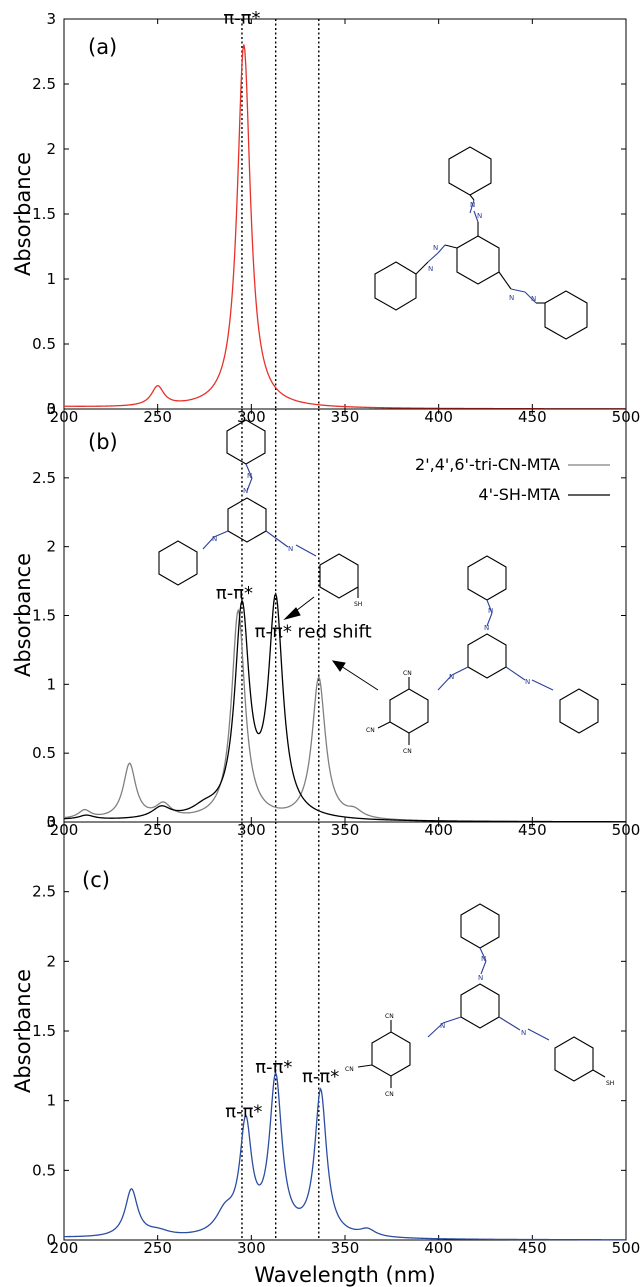 The height and width of the screenshot is (1287, 641). What do you see at coordinates (292, 613) in the screenshot?
I see `arrow-sh-head` at bounding box center [292, 613].